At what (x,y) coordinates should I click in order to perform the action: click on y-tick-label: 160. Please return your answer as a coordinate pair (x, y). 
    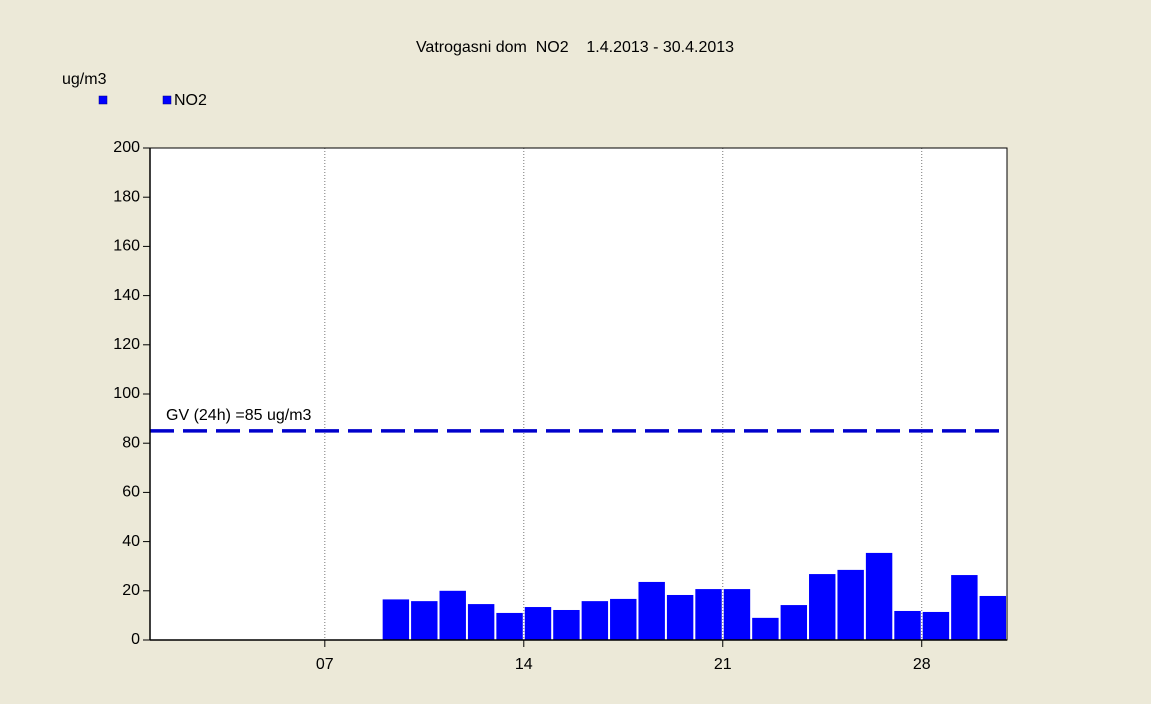
    Looking at the image, I should click on (126, 246).